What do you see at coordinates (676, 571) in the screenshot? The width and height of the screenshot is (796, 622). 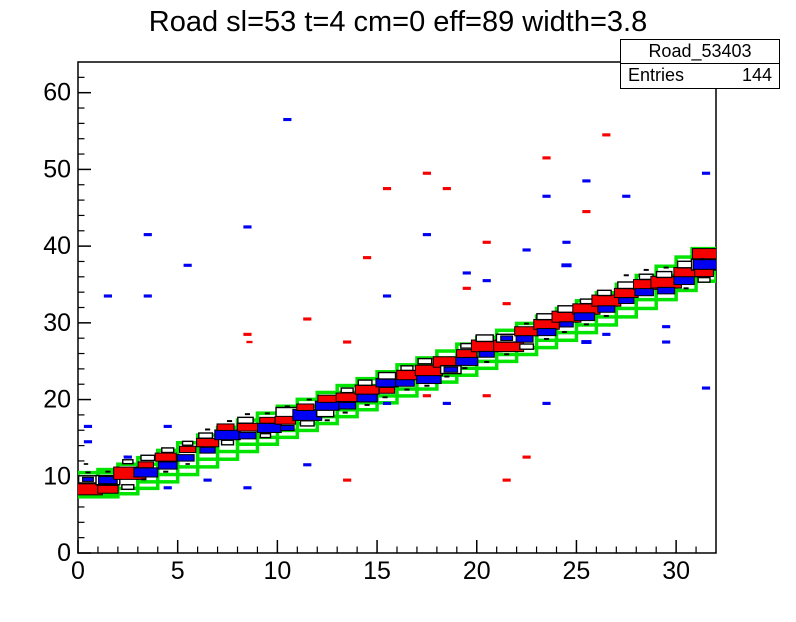 I see `x-tick-label: 30` at bounding box center [676, 571].